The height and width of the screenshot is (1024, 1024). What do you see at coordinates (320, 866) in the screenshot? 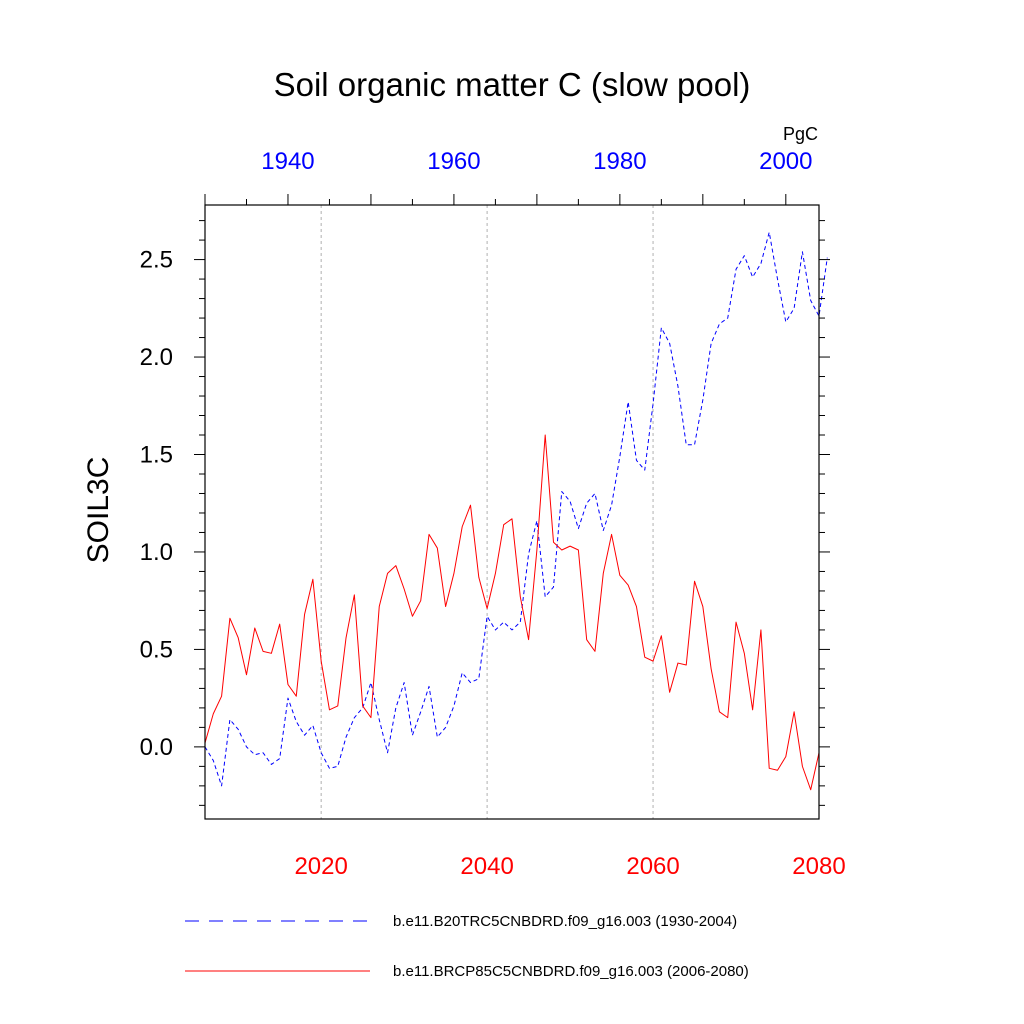
I see `bottom-tick-label: 2020` at bounding box center [320, 866].